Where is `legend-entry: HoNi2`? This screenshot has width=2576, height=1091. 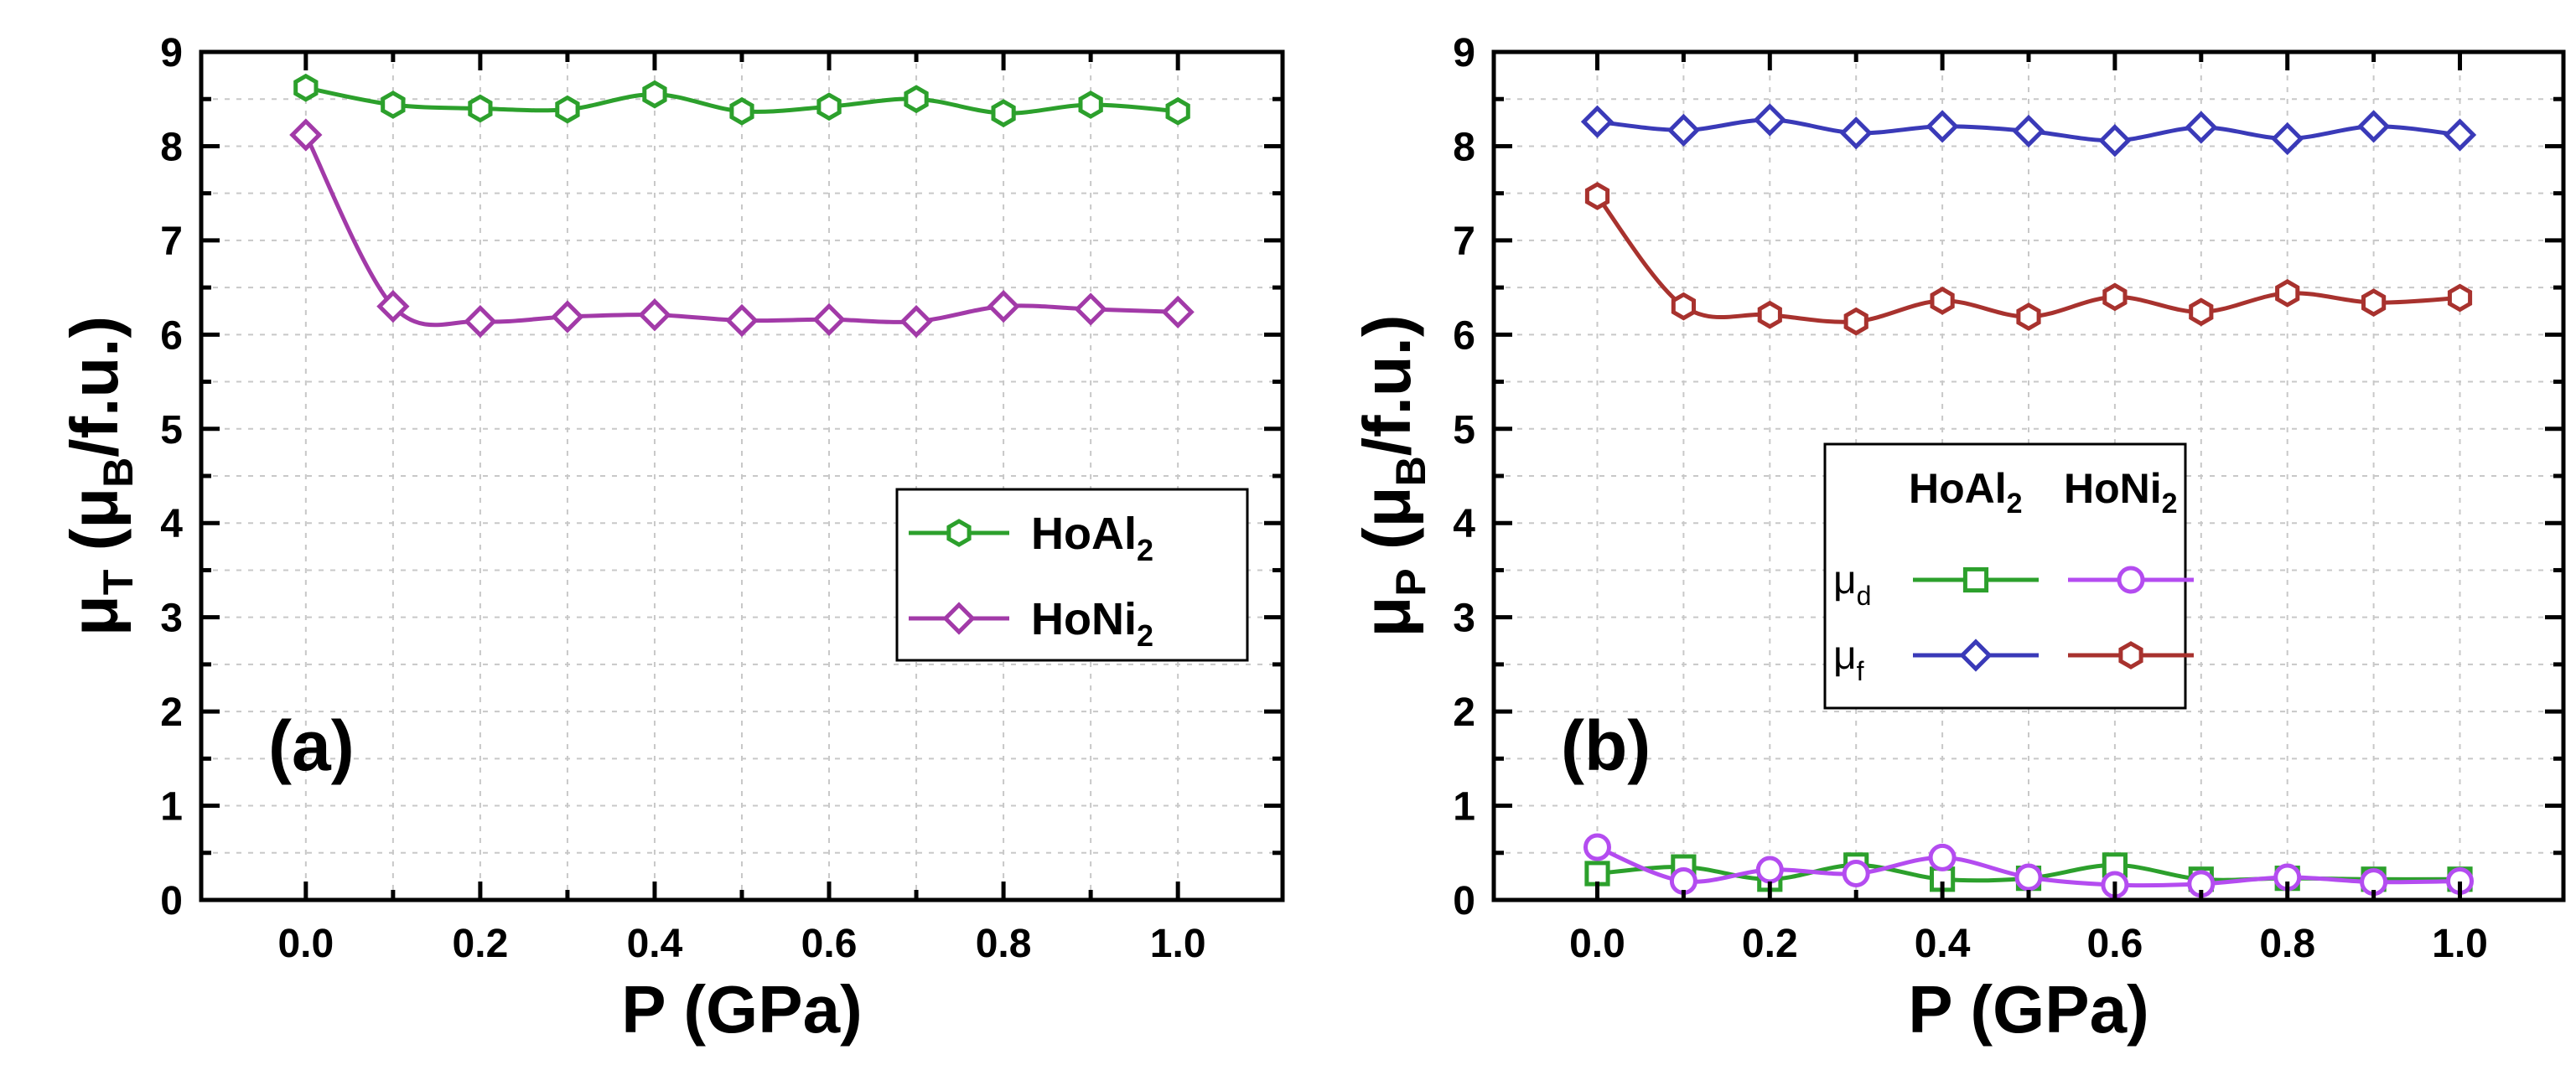 legend-entry: HoNi2 is located at coordinates (1031, 623).